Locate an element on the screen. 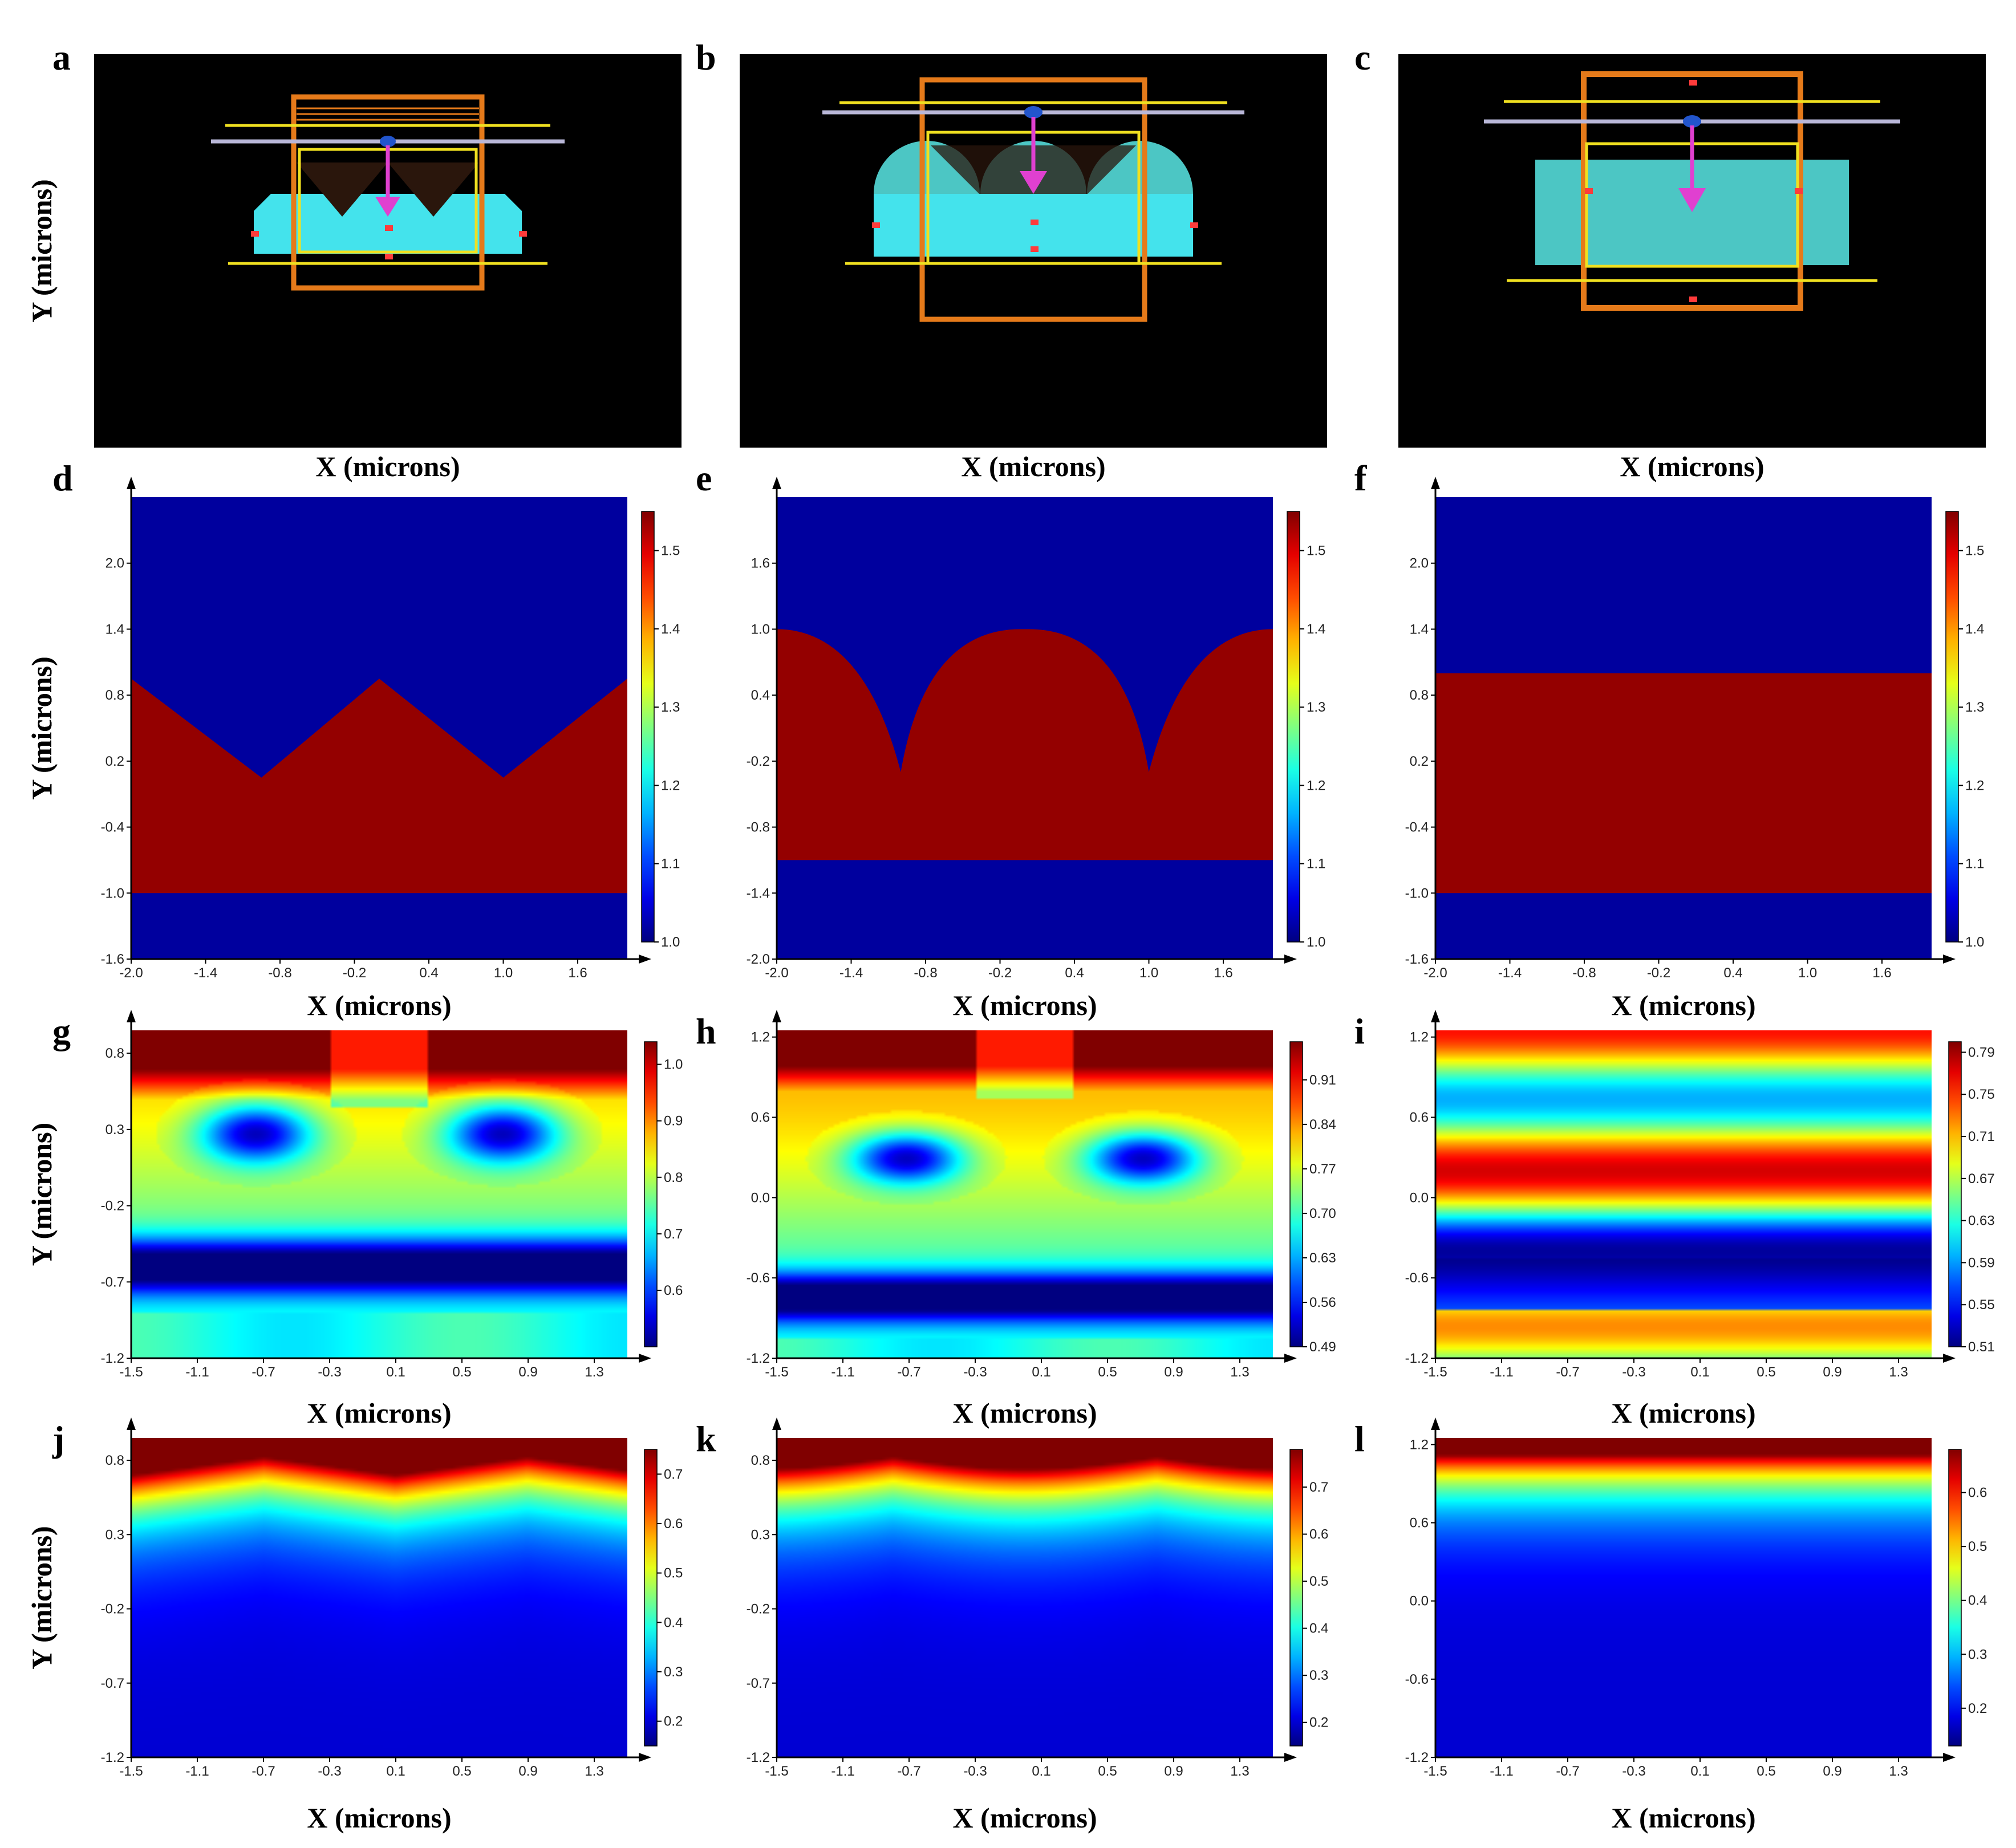 The width and height of the screenshot is (2016, 1848). y-tick-label: 0.6 is located at coordinates (1419, 1118).